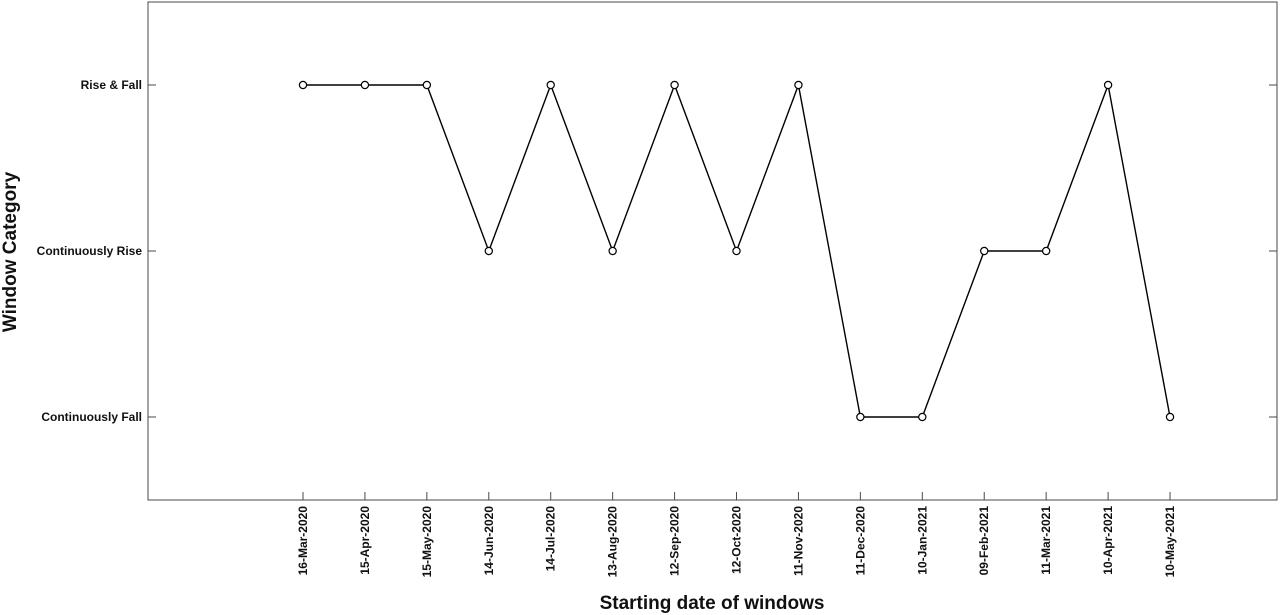 The image size is (1280, 615). What do you see at coordinates (489, 541) in the screenshot?
I see `x-tick-label: 14-Jun-2020` at bounding box center [489, 541].